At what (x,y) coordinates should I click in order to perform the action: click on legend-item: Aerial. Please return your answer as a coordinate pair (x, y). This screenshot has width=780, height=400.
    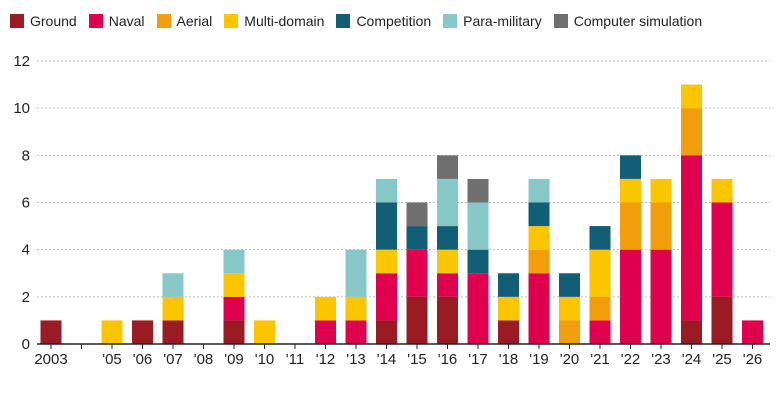
    Looking at the image, I should click on (184, 21).